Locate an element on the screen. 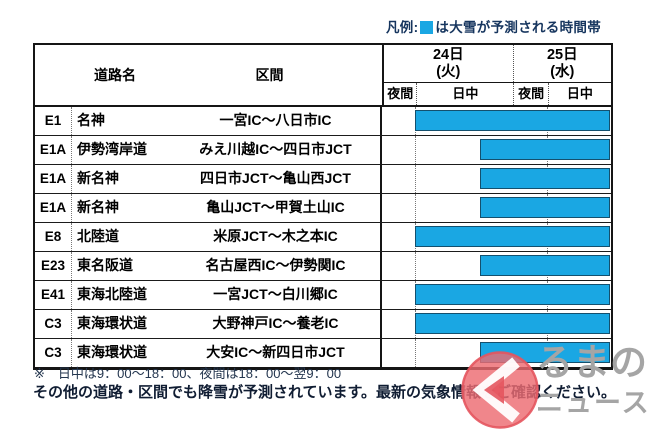  kuruma-news-logo-text: るまの ニュース is located at coordinates (593, 380).